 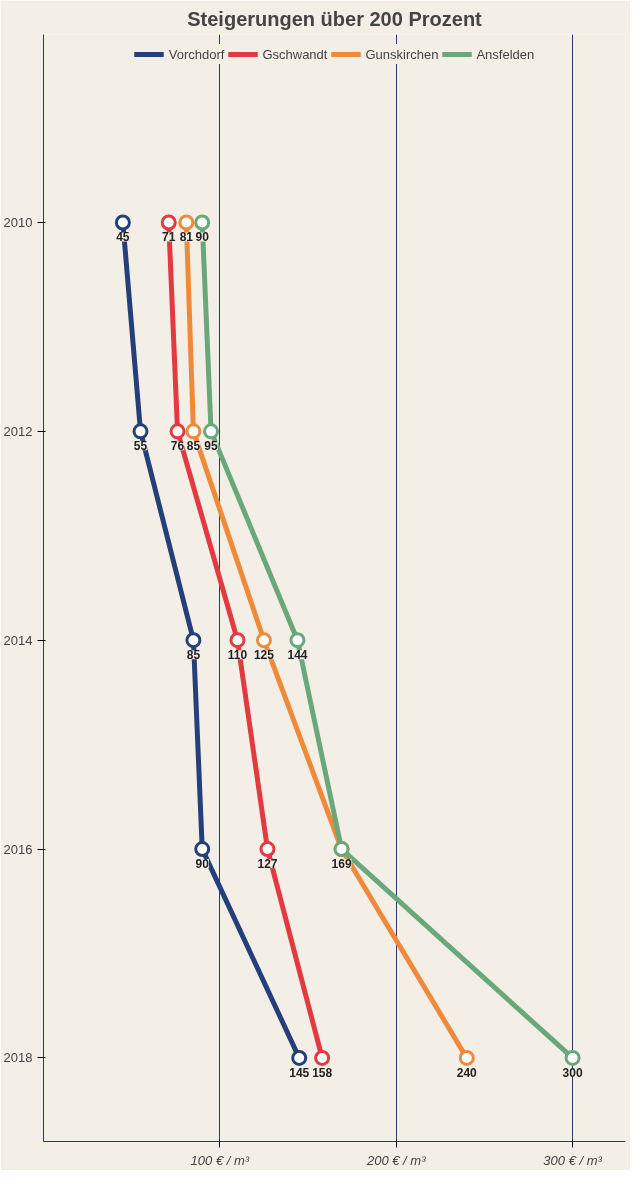 I want to click on legend-label: Ansfelden, so click(x=505, y=54).